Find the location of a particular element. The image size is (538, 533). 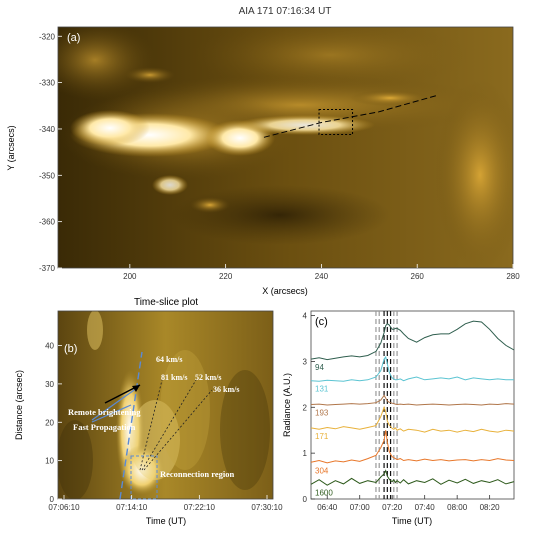

annotation-reconnection-region: Reconnection region is located at coordinates (197, 474).